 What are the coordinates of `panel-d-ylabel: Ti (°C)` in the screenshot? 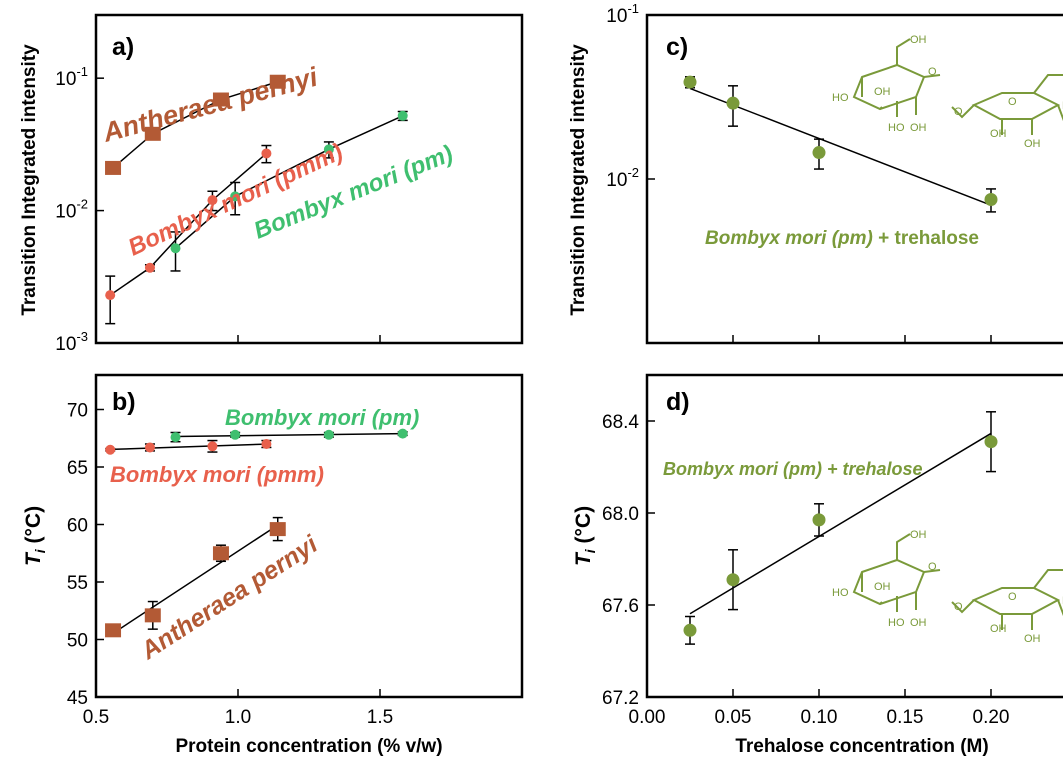 It's located at (585, 536).